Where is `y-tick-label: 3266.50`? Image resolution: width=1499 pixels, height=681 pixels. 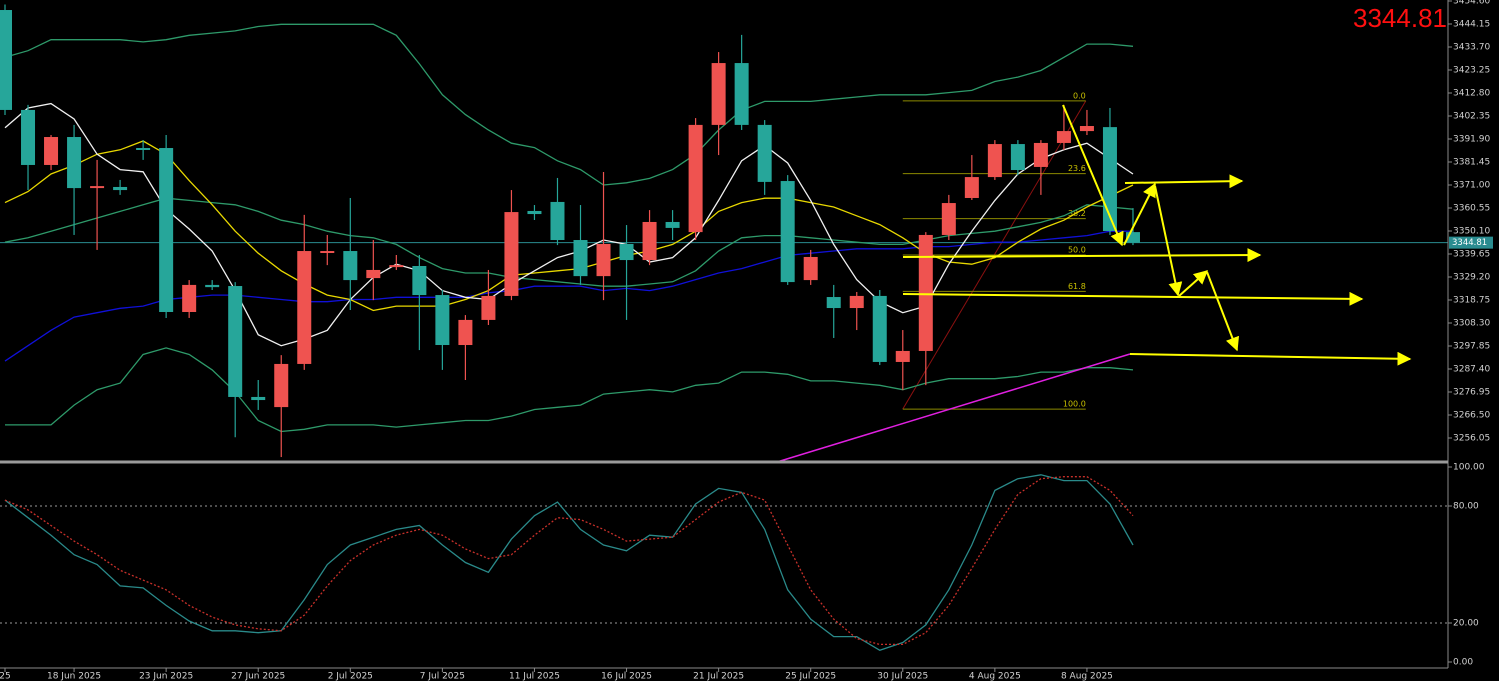 y-tick-label: 3266.50 is located at coordinates (1471, 416).